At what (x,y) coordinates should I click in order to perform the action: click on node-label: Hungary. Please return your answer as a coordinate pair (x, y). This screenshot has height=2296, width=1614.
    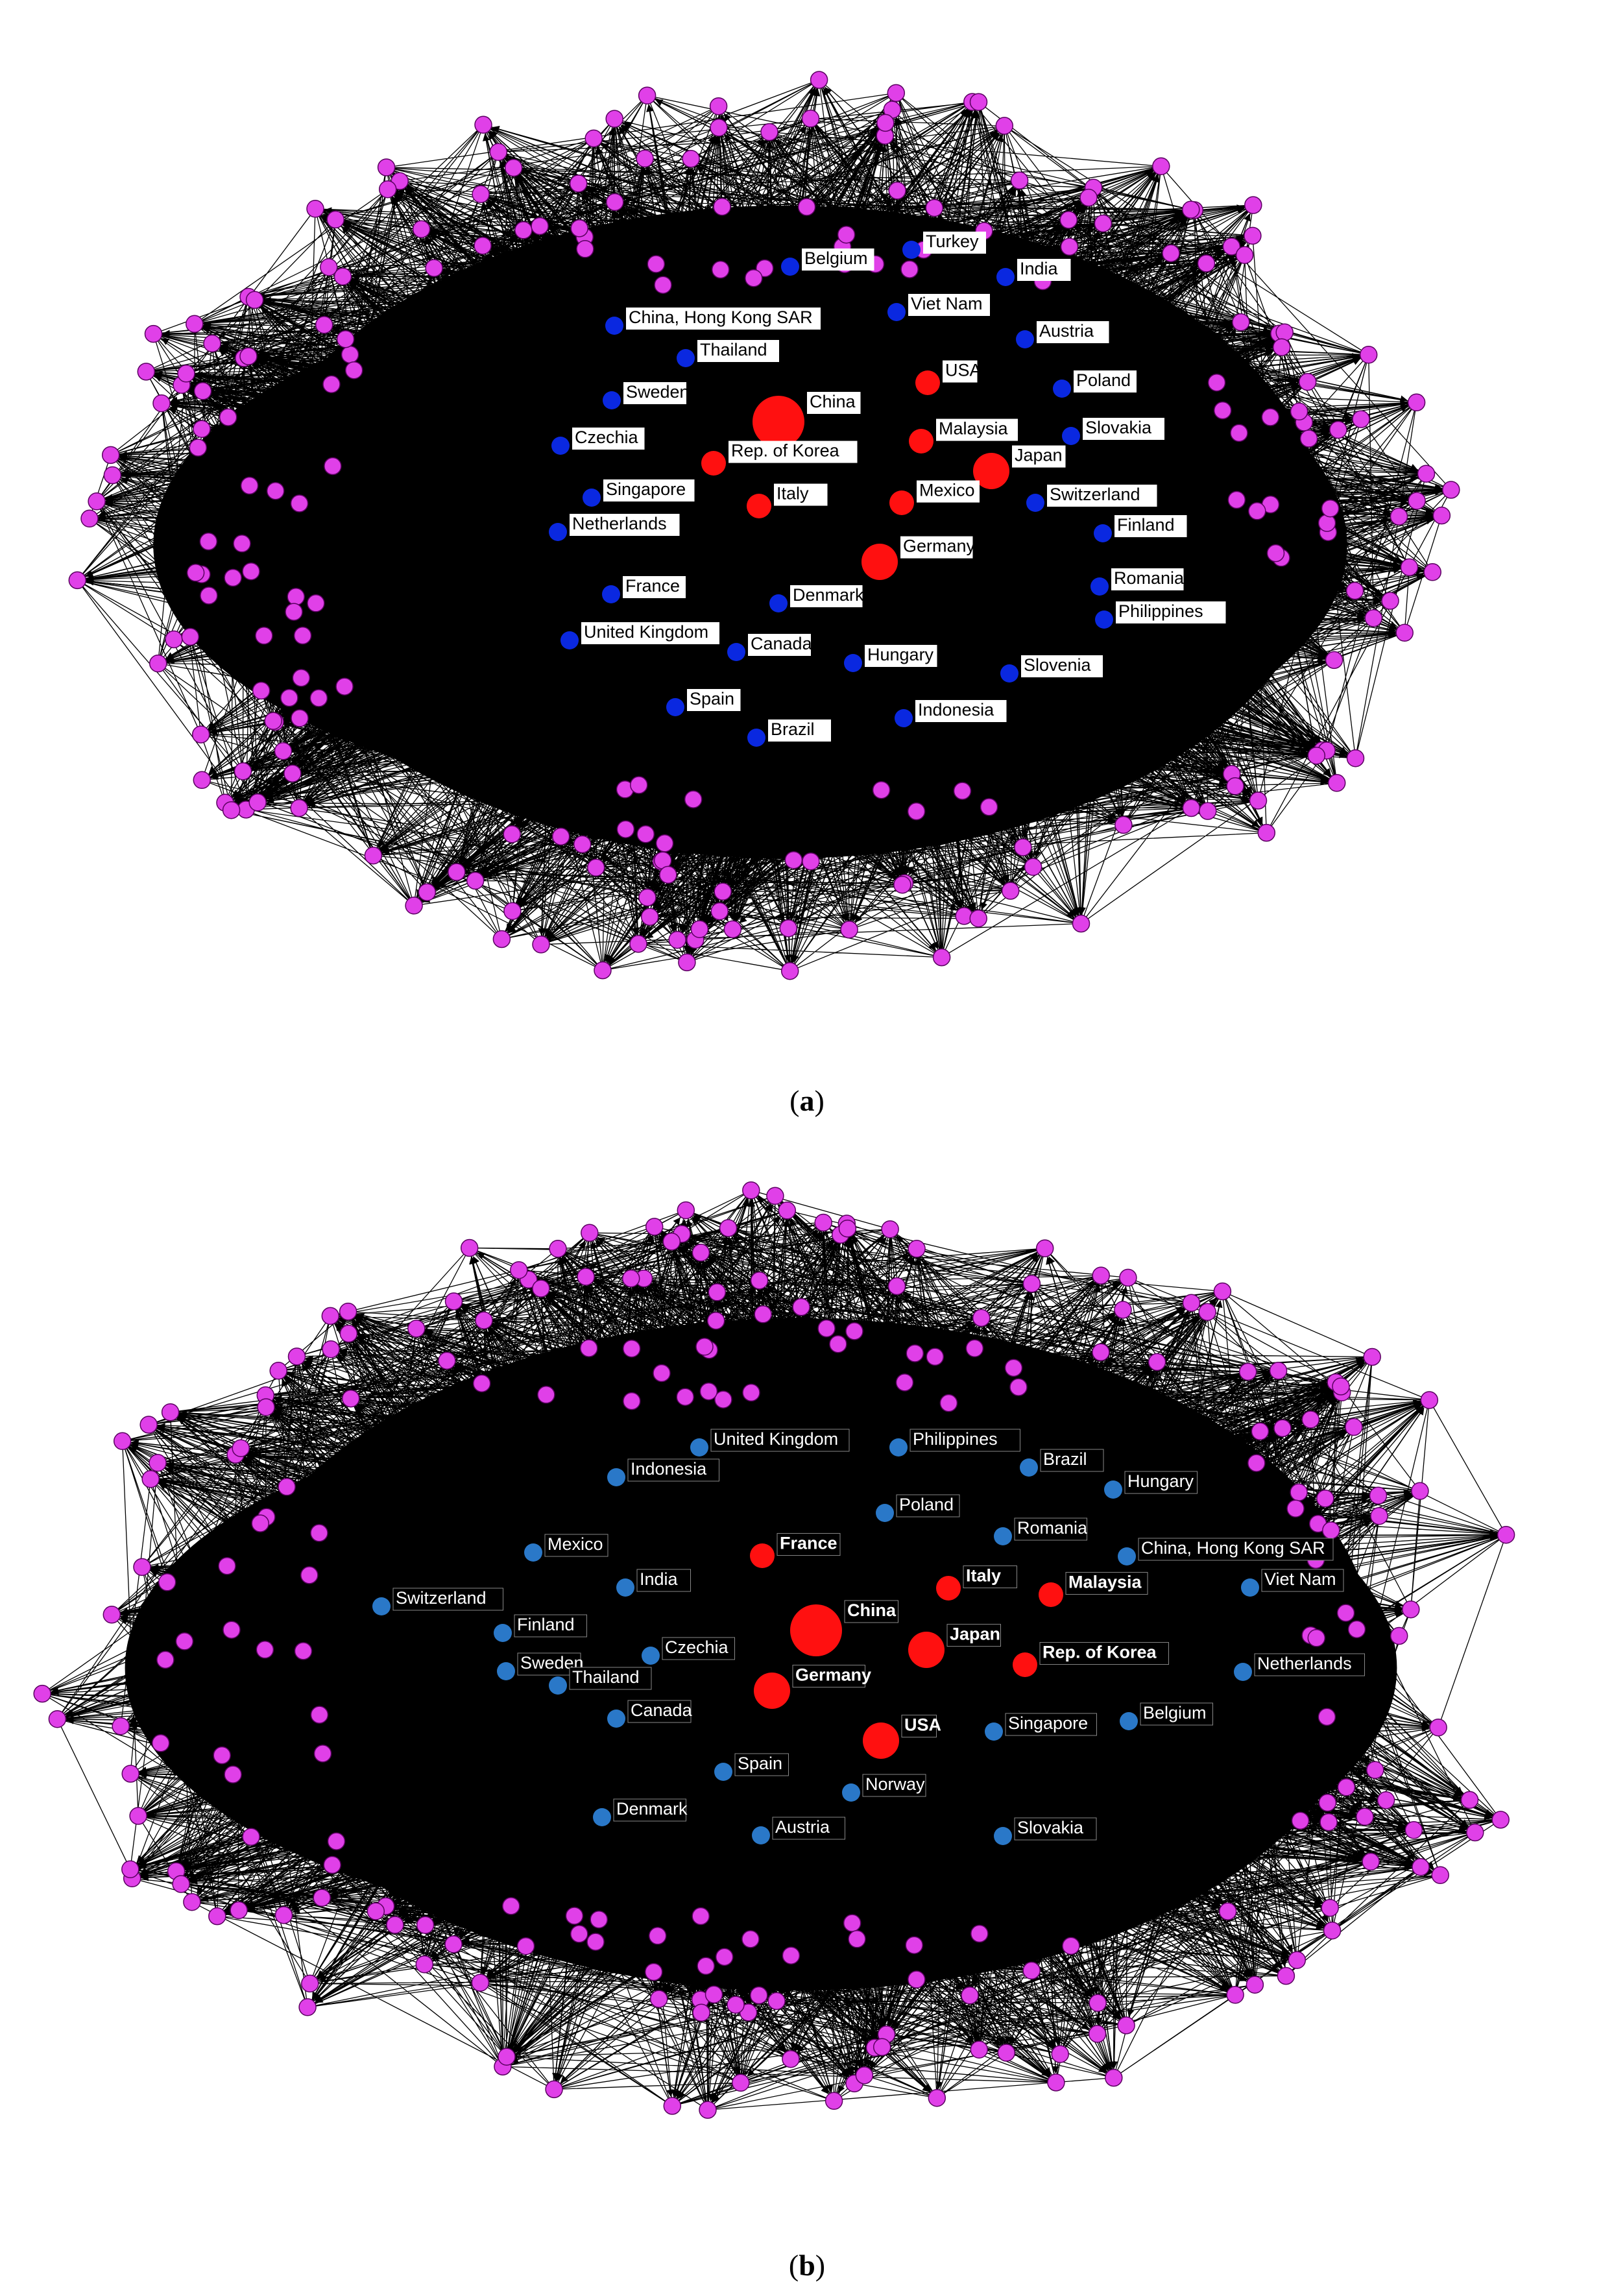
    Looking at the image, I should click on (1160, 1481).